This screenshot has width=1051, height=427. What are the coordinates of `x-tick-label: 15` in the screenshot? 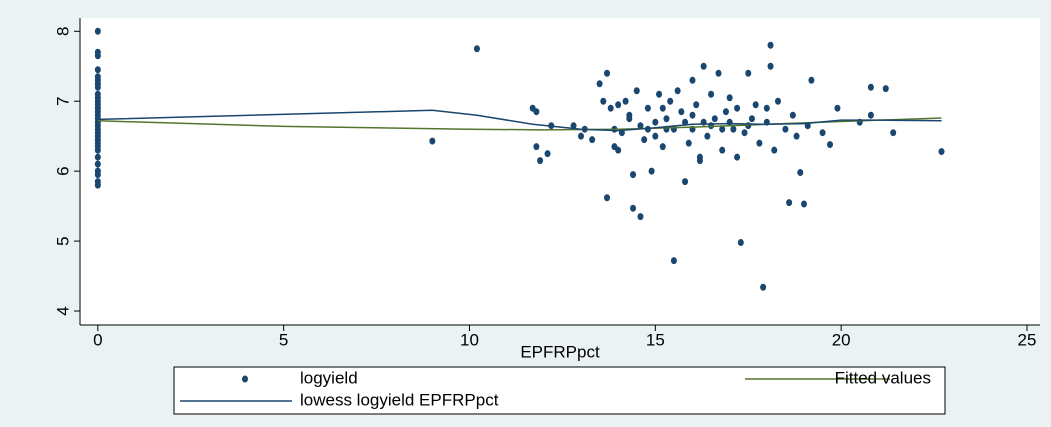 It's located at (655, 339).